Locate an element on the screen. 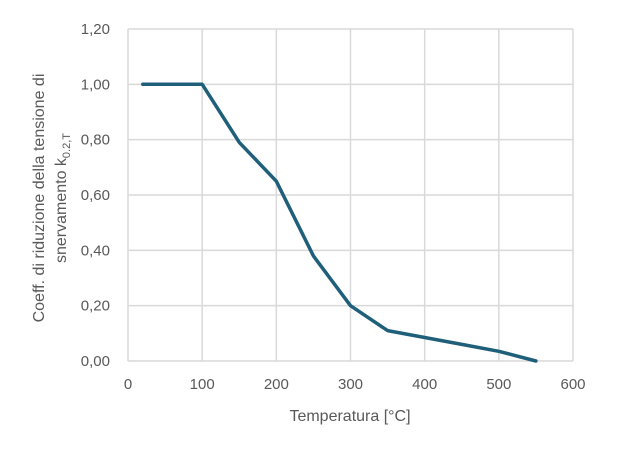 The image size is (619, 452). x-tick-label: 0 is located at coordinates (128, 384).